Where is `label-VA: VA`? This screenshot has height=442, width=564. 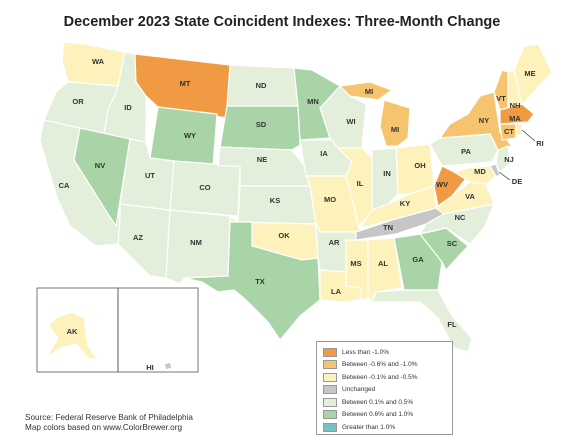 label-VA: VA is located at coordinates (470, 196).